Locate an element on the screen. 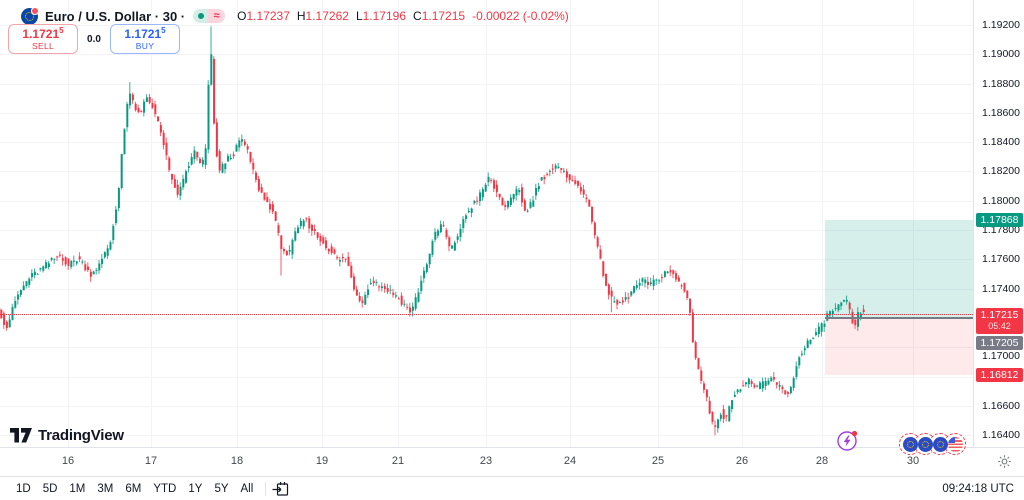 This screenshot has width=1024, height=500. utc-clock: 09:24:18 UTC is located at coordinates (978, 488).